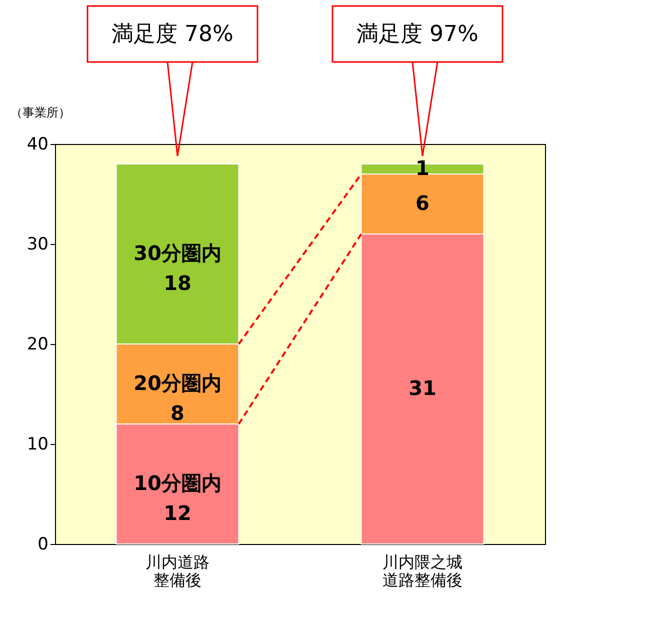 The image size is (645, 643). I want to click on y-axis-title: （事業所）, so click(40, 113).